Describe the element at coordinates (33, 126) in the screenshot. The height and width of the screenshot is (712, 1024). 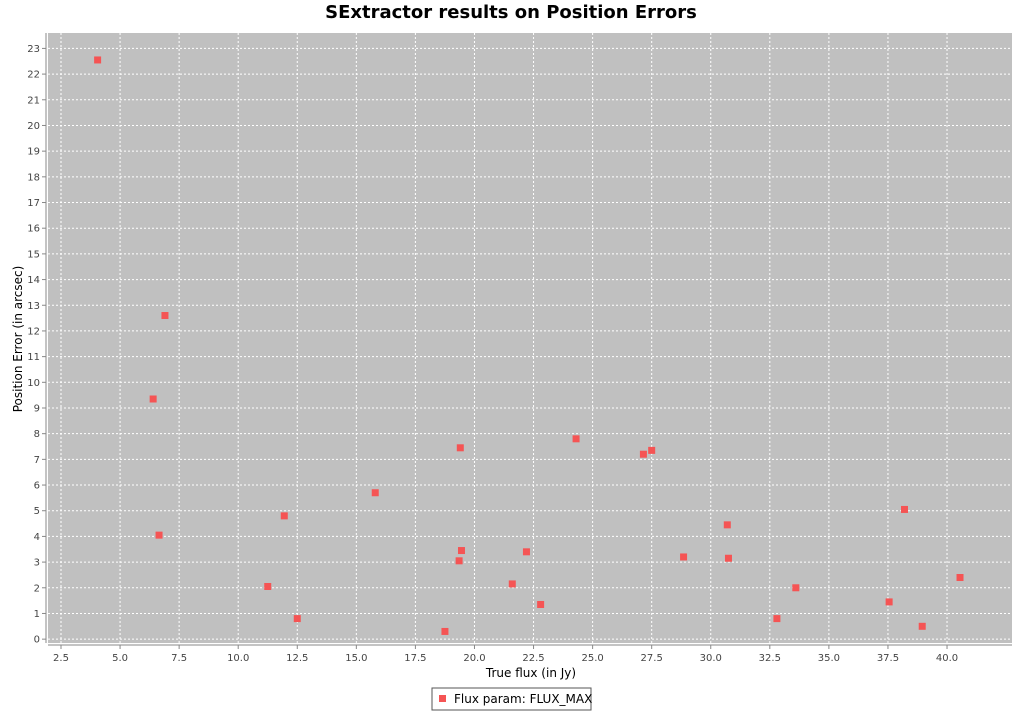
I see `y-tick-label: 20` at that location.